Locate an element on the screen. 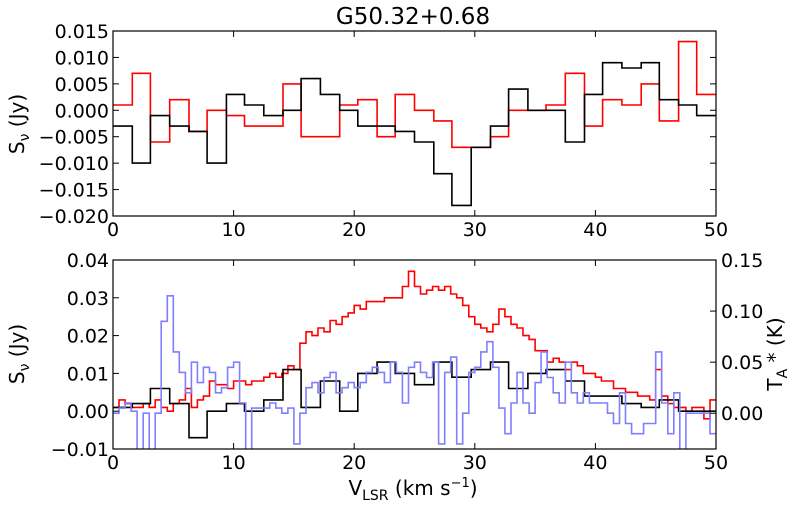 Image resolution: width=800 pixels, height=510 pixels. y-tick-label: 0.03 is located at coordinates (88, 299).